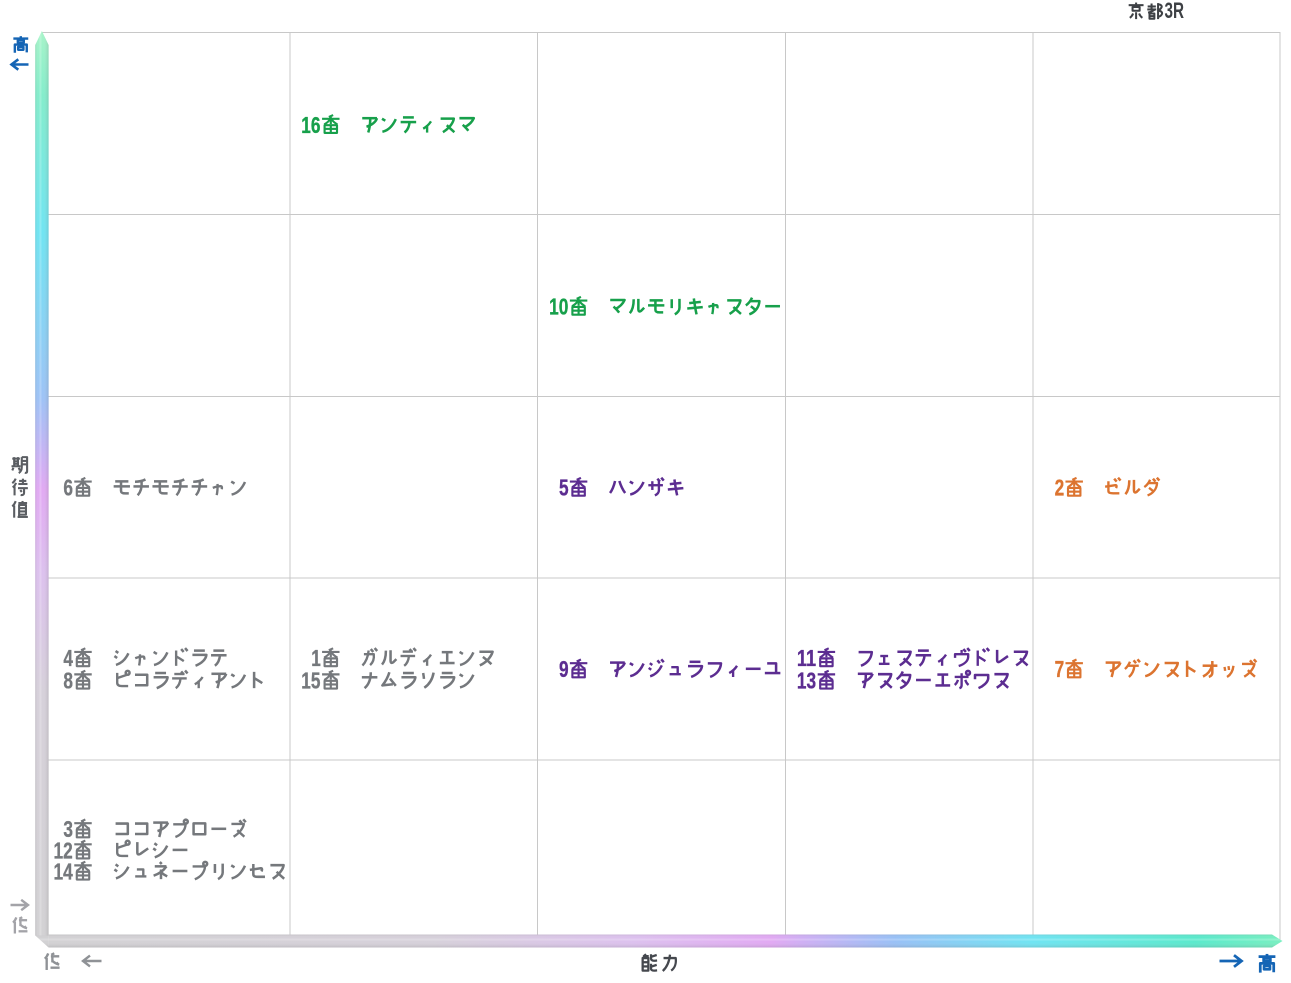  Describe the element at coordinates (564, 488) in the screenshot. I see `svg-text: 5` at that location.